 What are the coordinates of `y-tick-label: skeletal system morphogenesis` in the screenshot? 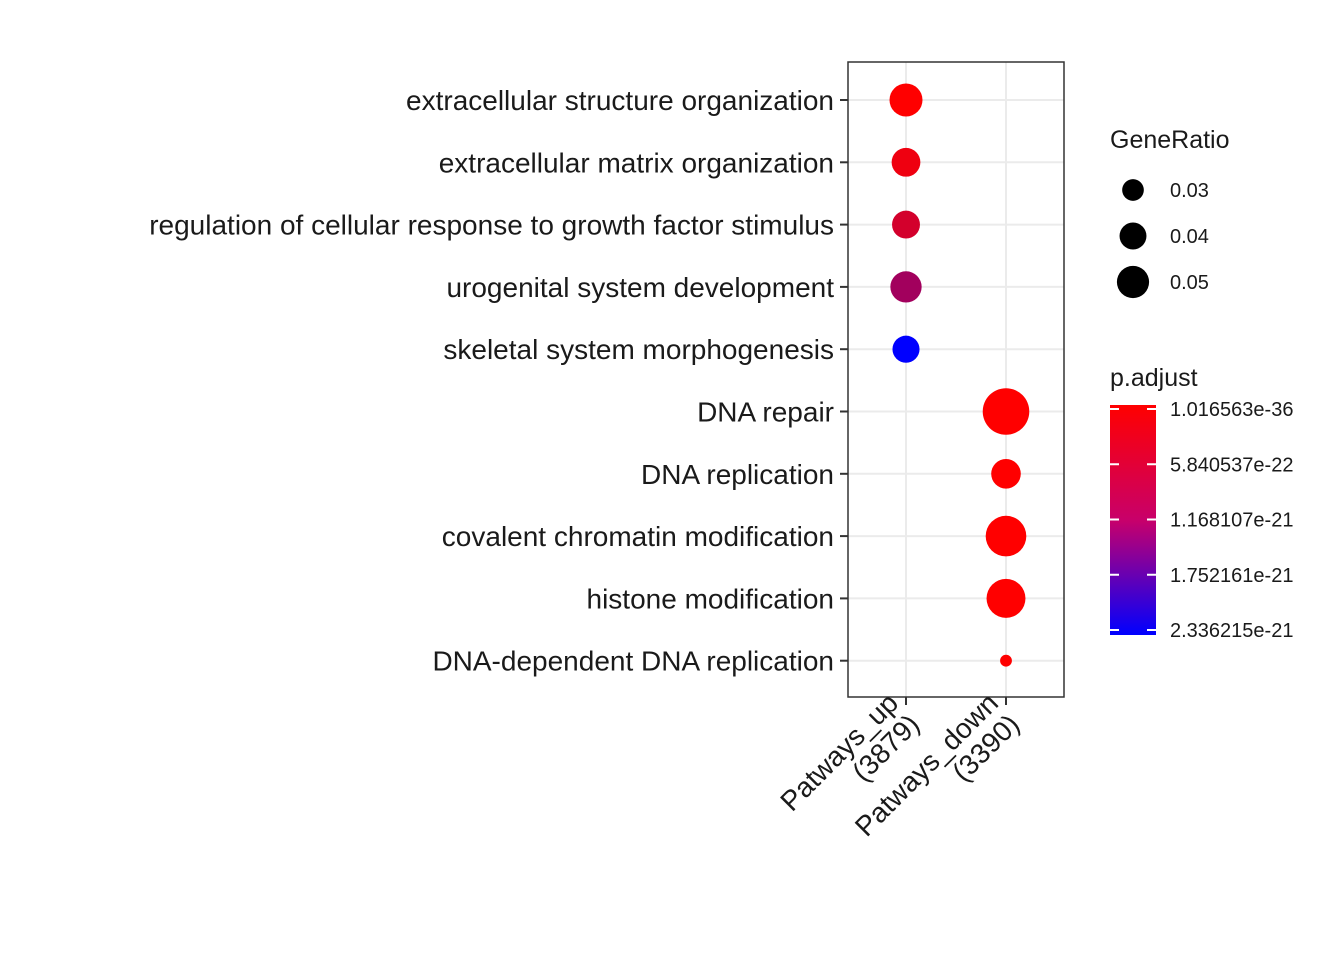 It's located at (638, 349).